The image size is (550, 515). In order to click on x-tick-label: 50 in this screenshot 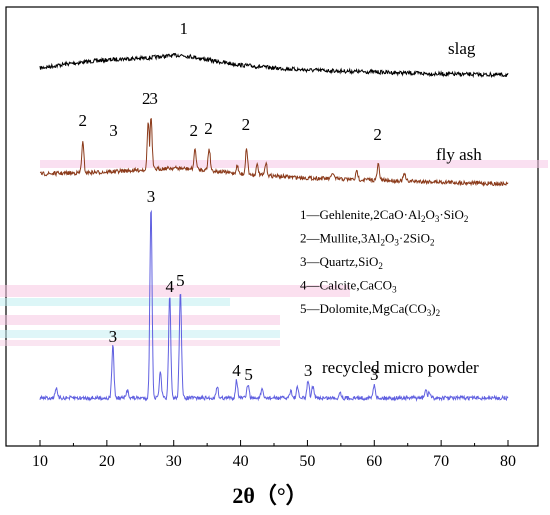, I will do `click(307, 461)`.